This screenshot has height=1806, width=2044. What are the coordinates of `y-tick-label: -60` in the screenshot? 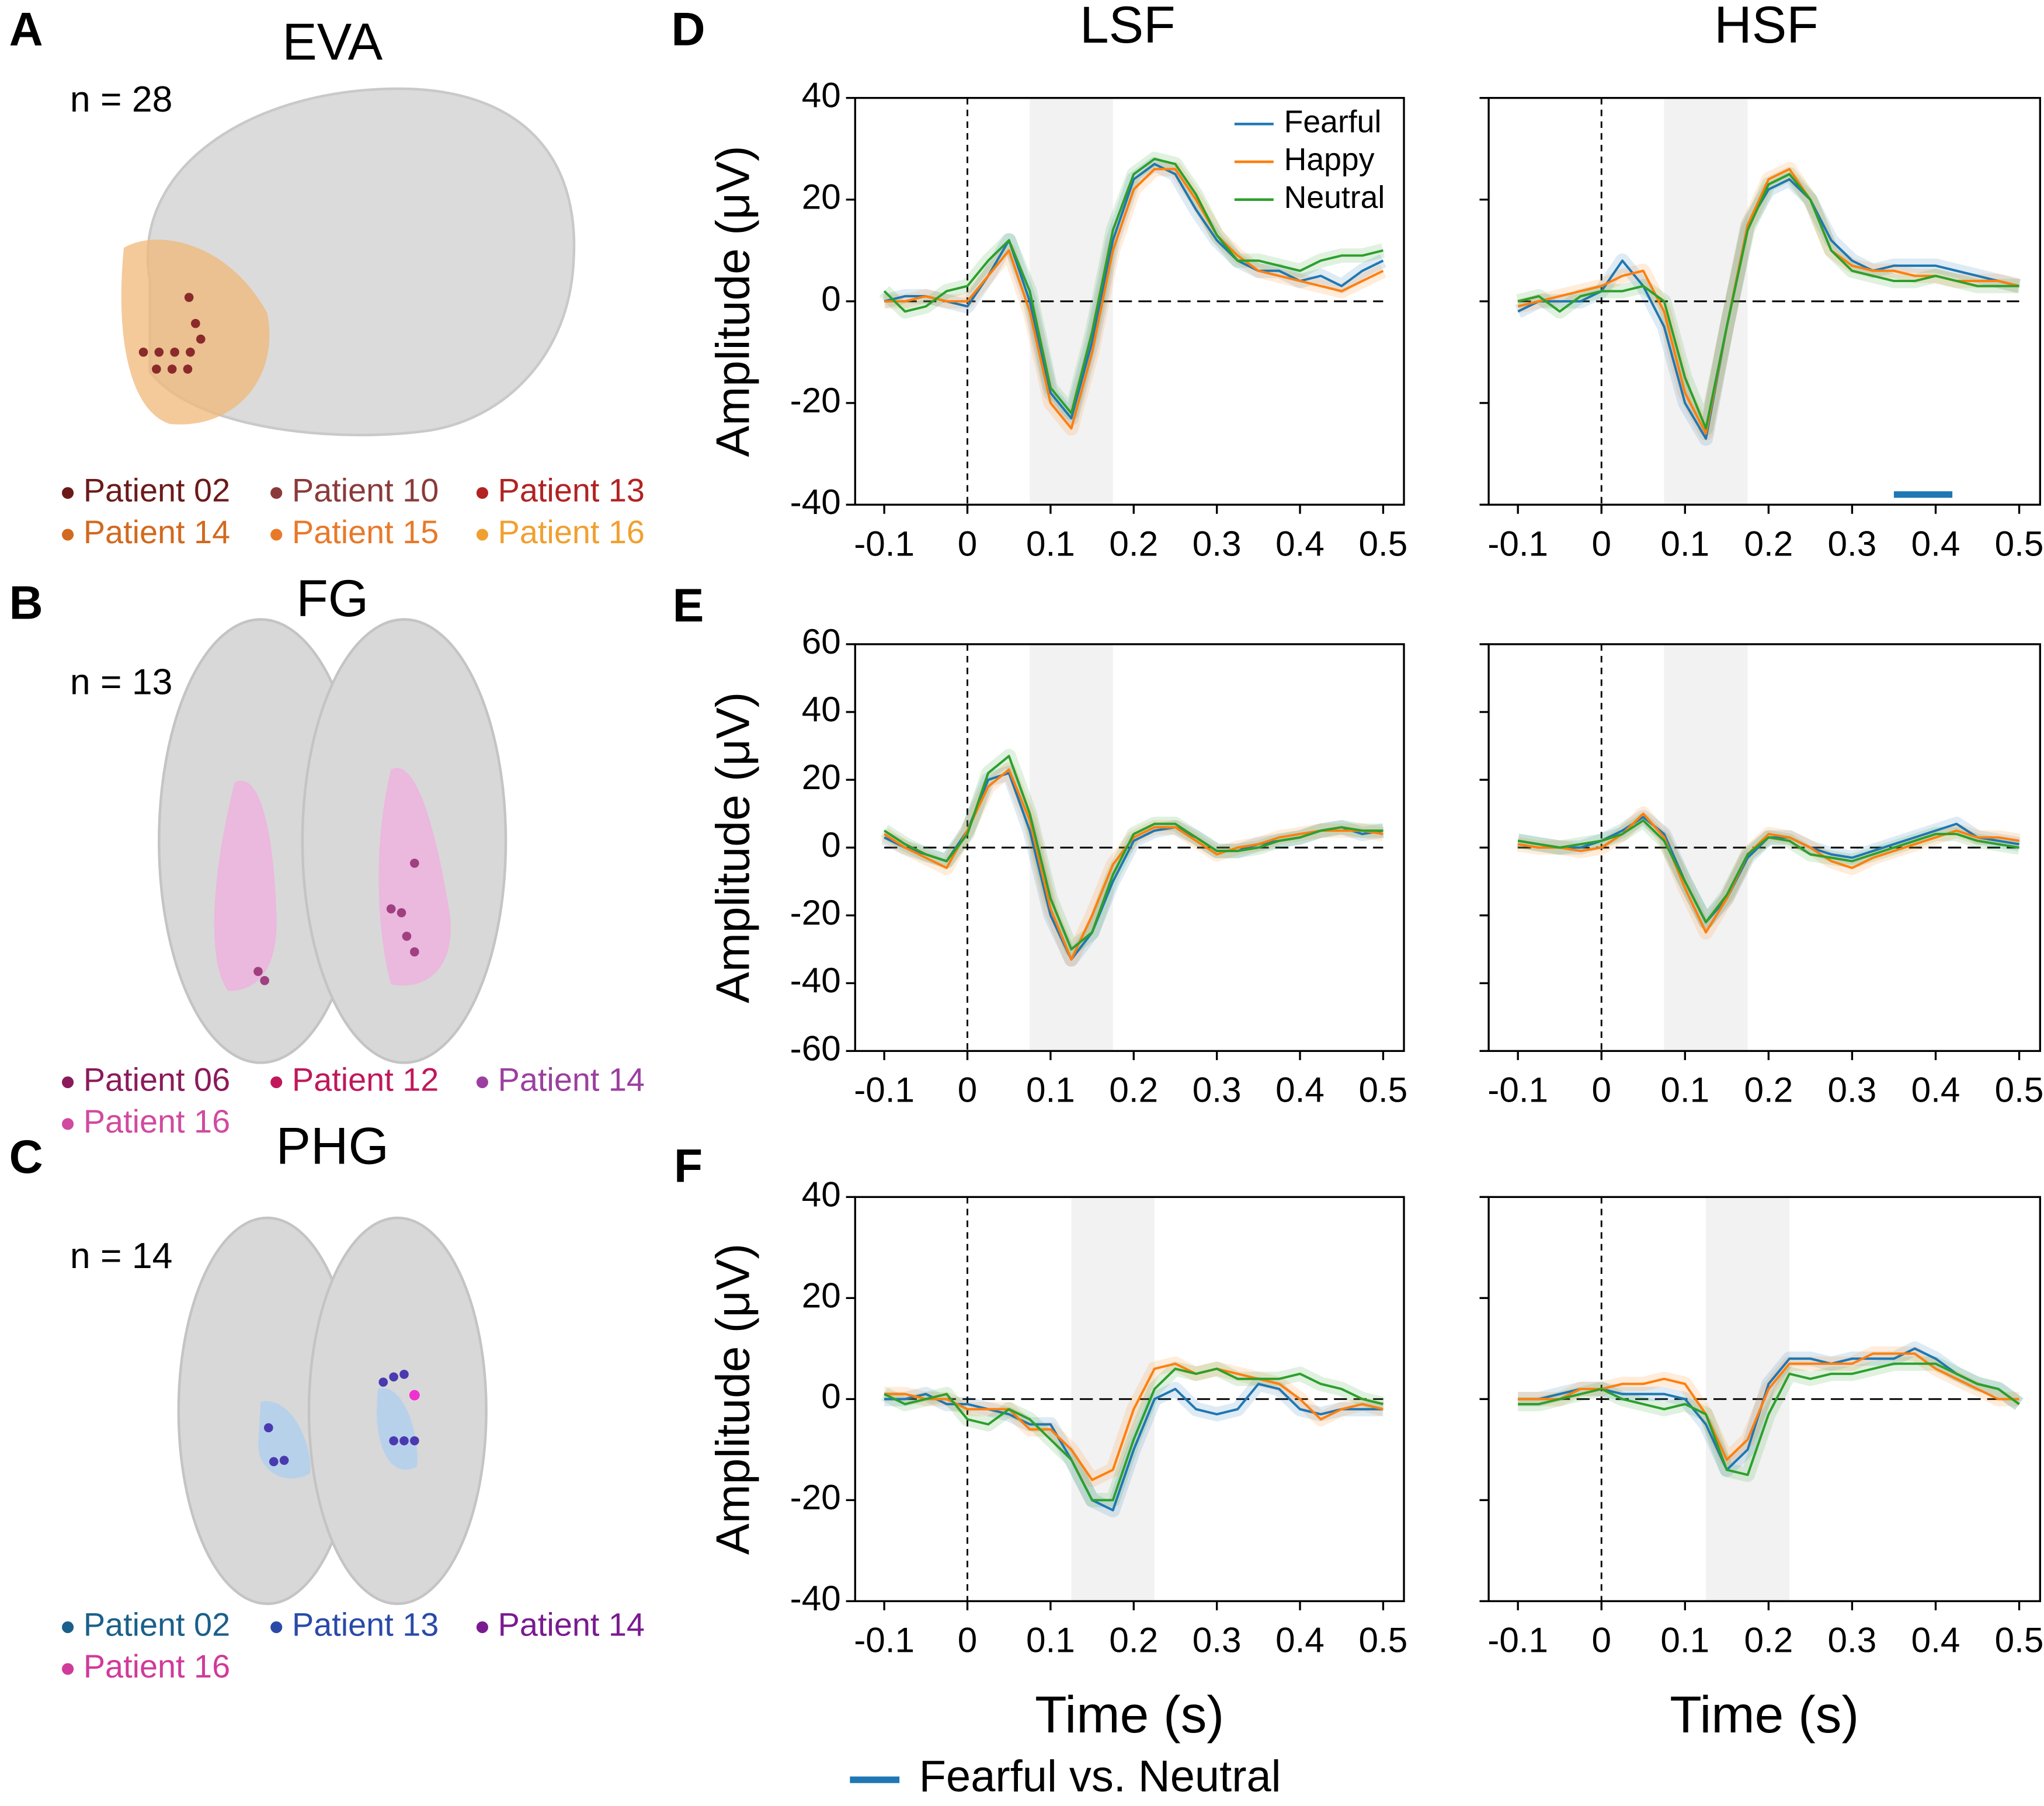 It's located at (815, 1048).